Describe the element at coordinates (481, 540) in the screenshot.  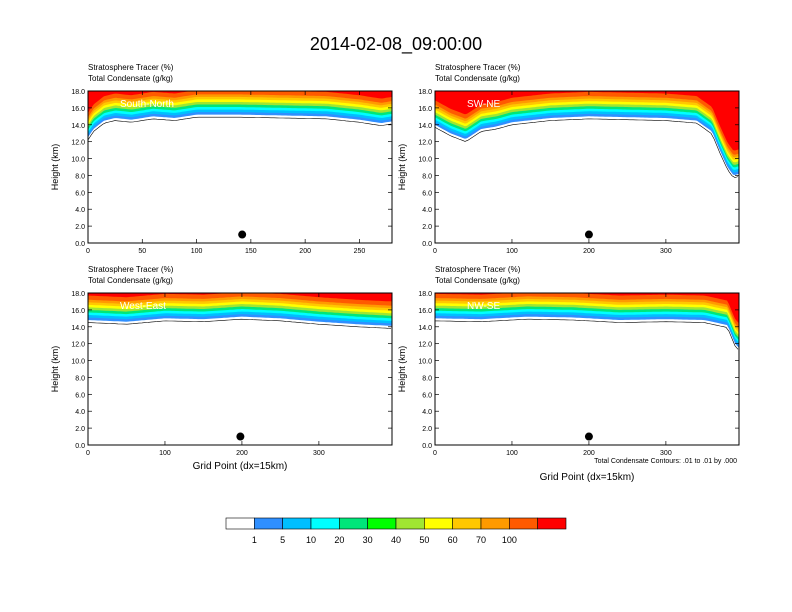
I see `colorbar-label: 70` at that location.